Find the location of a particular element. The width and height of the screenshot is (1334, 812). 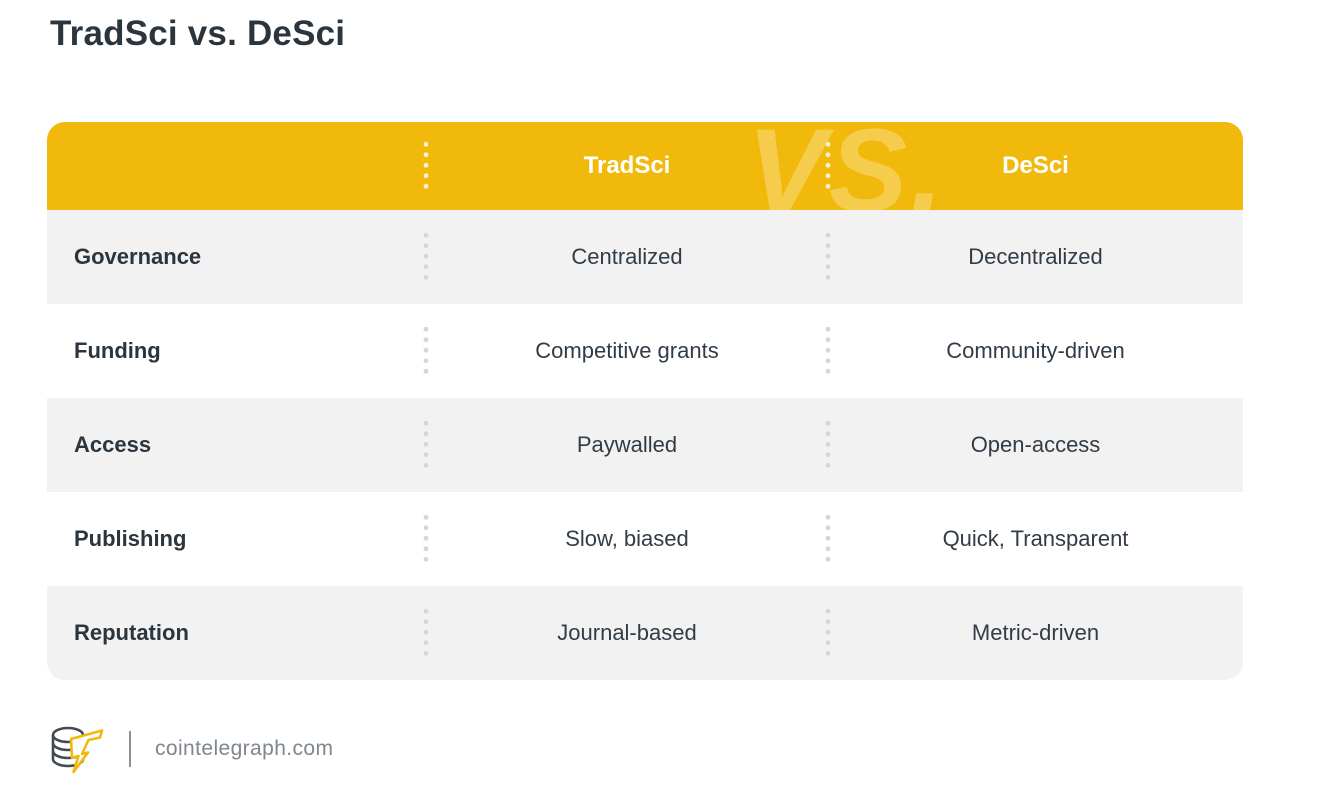

footer-divider is located at coordinates (130, 749).